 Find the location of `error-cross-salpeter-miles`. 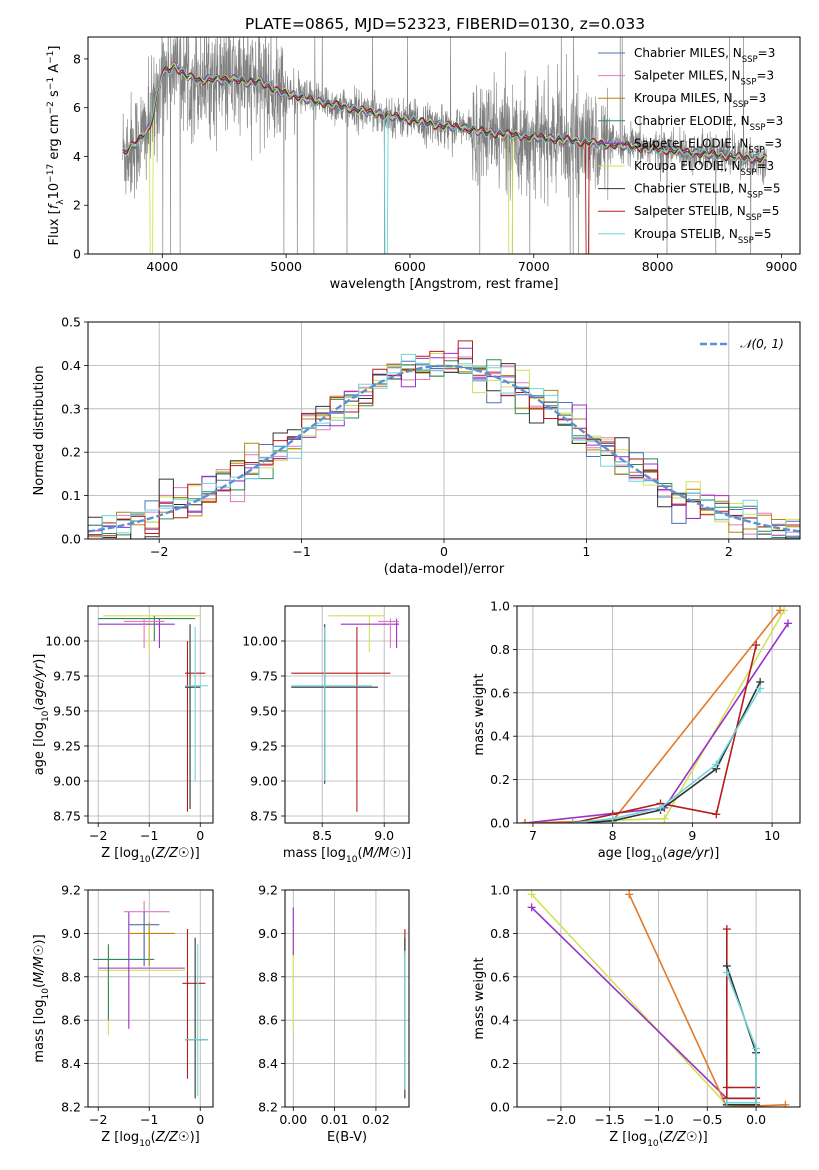

error-cross-salpeter-miles is located at coordinates (389, 633).